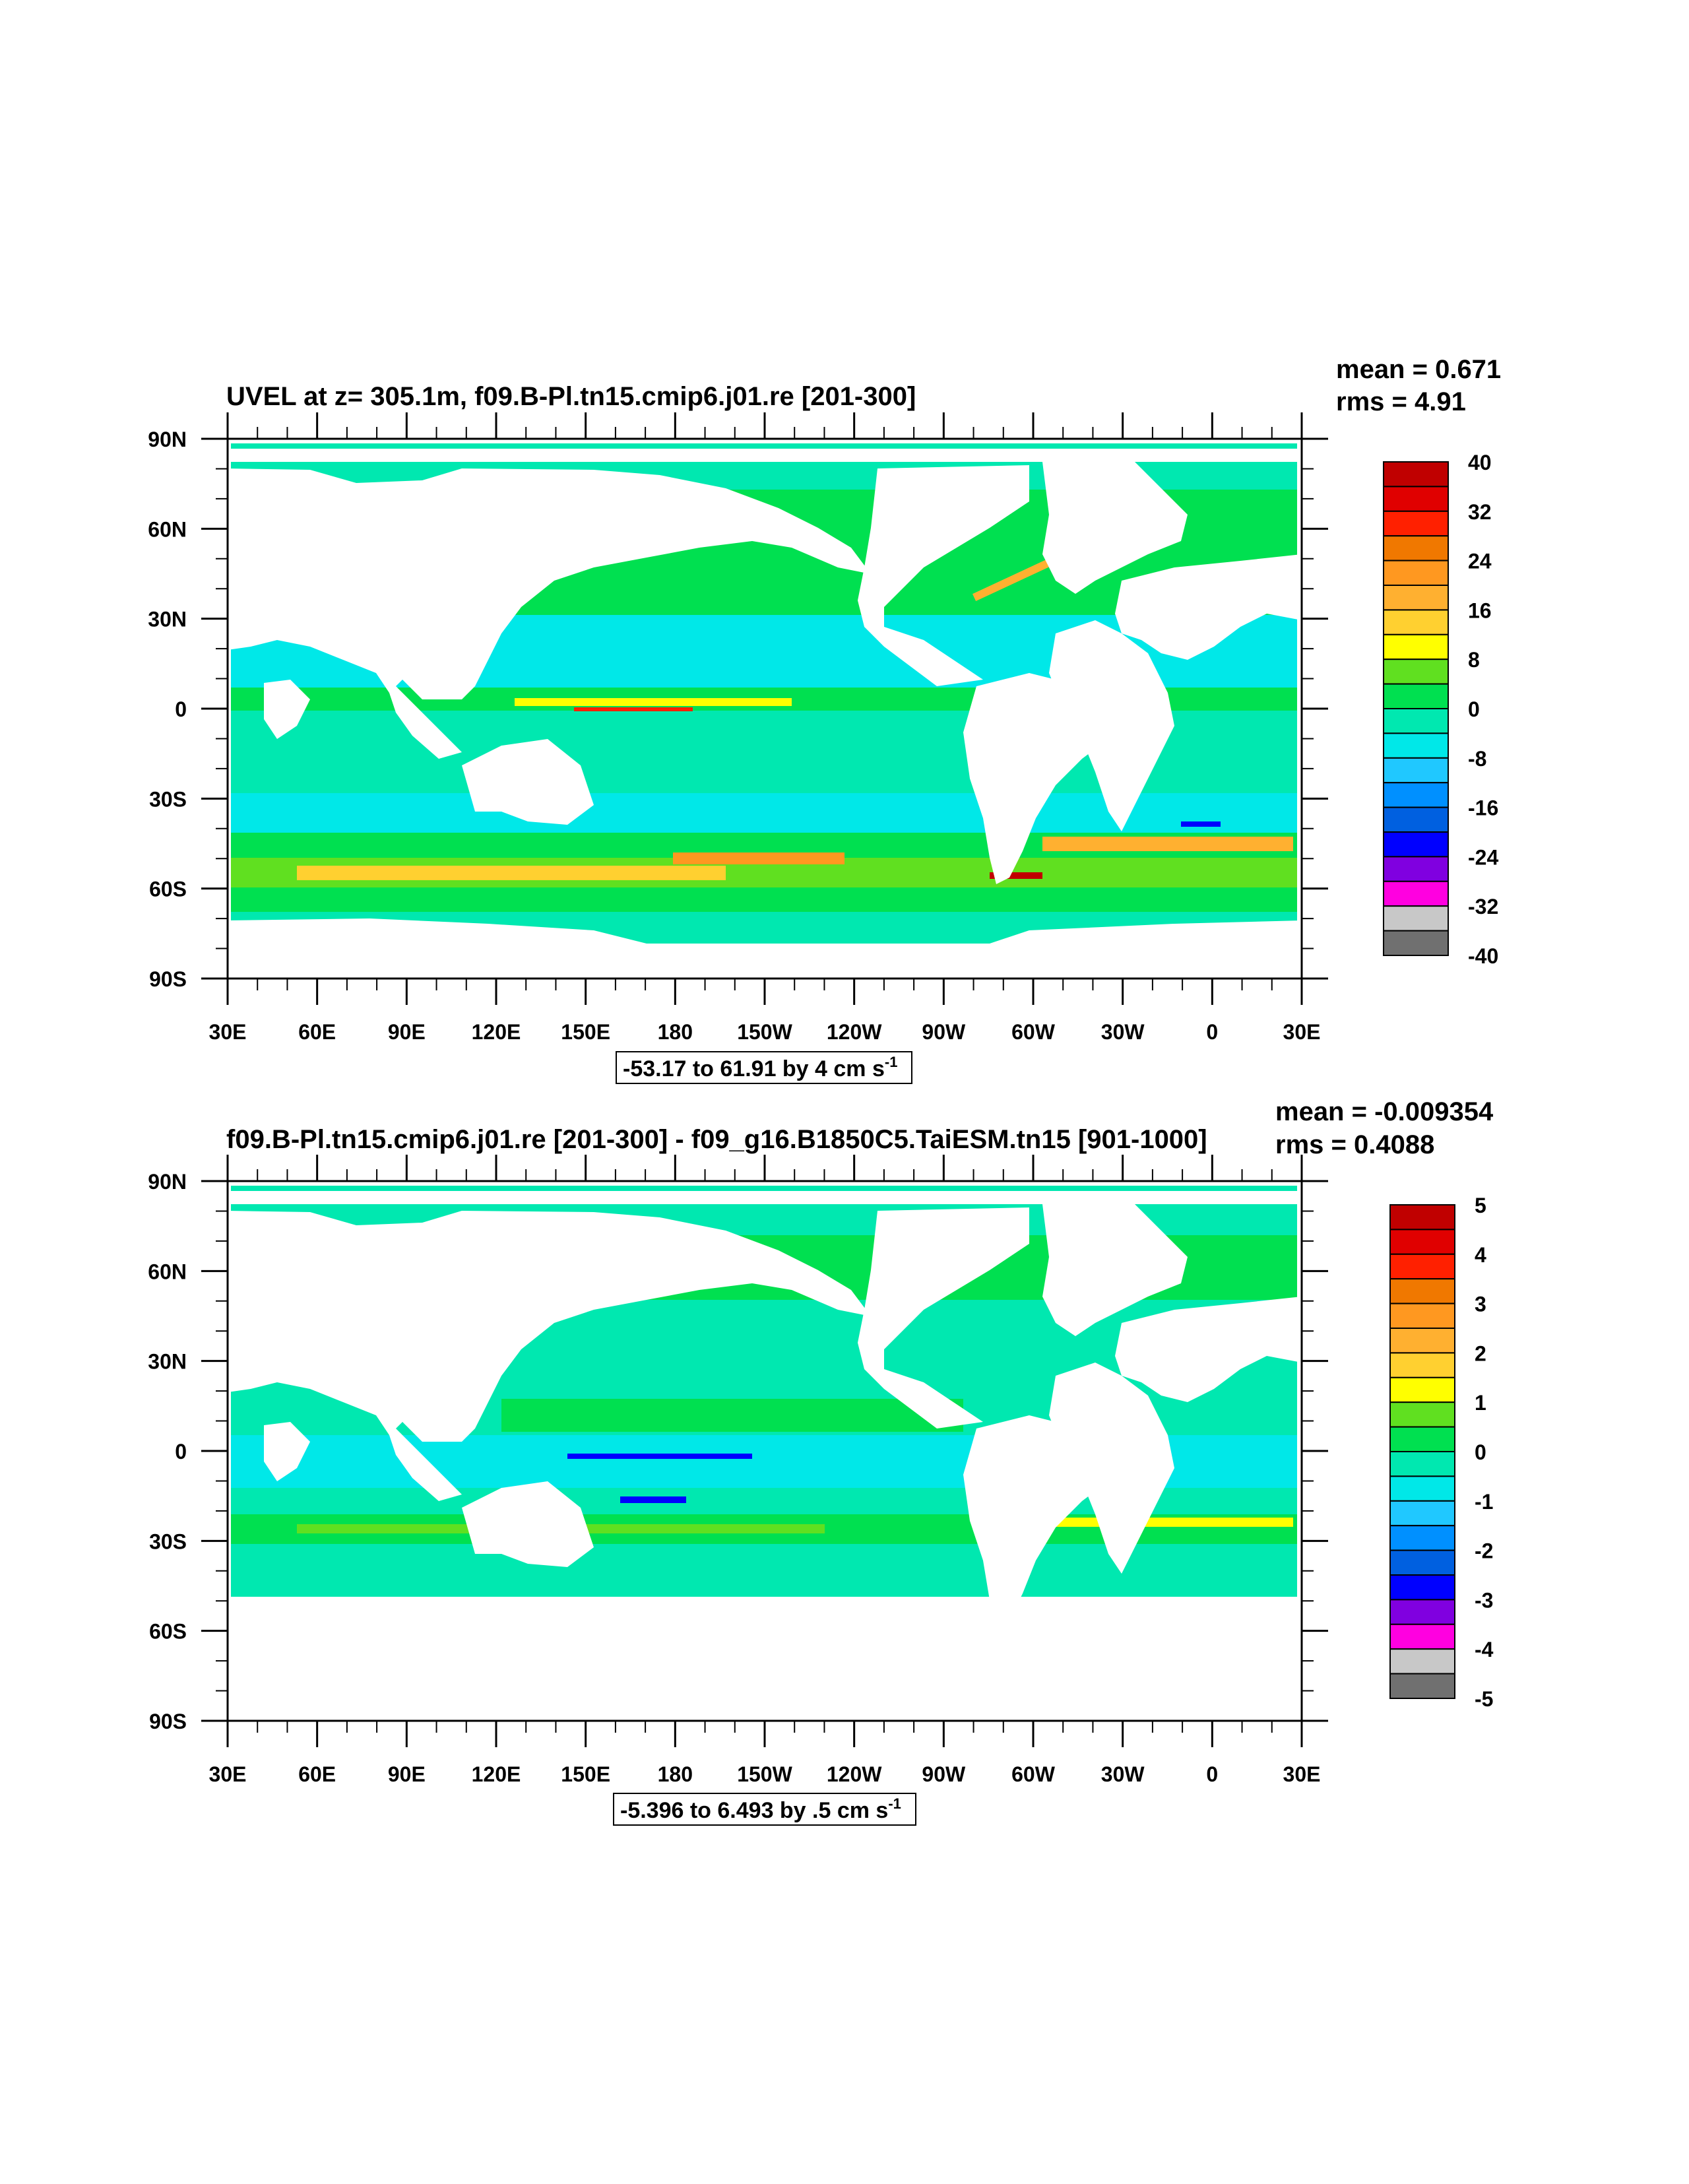 Image resolution: width=1689 pixels, height=2184 pixels. What do you see at coordinates (1480, 1205) in the screenshot?
I see `colorbar-label: 5` at bounding box center [1480, 1205].